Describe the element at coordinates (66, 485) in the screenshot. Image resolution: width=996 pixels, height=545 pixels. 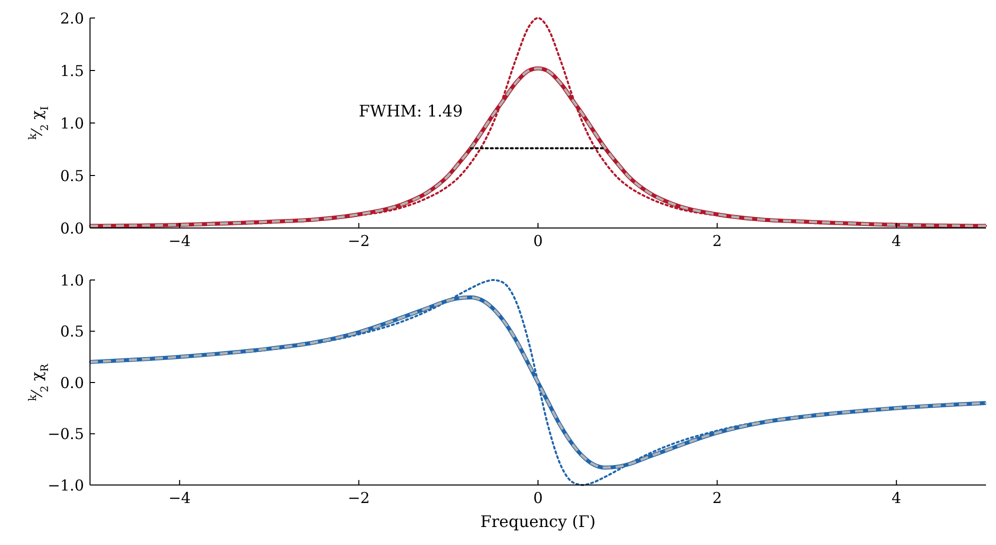
I see `y-tick-label: −1.0` at that location.